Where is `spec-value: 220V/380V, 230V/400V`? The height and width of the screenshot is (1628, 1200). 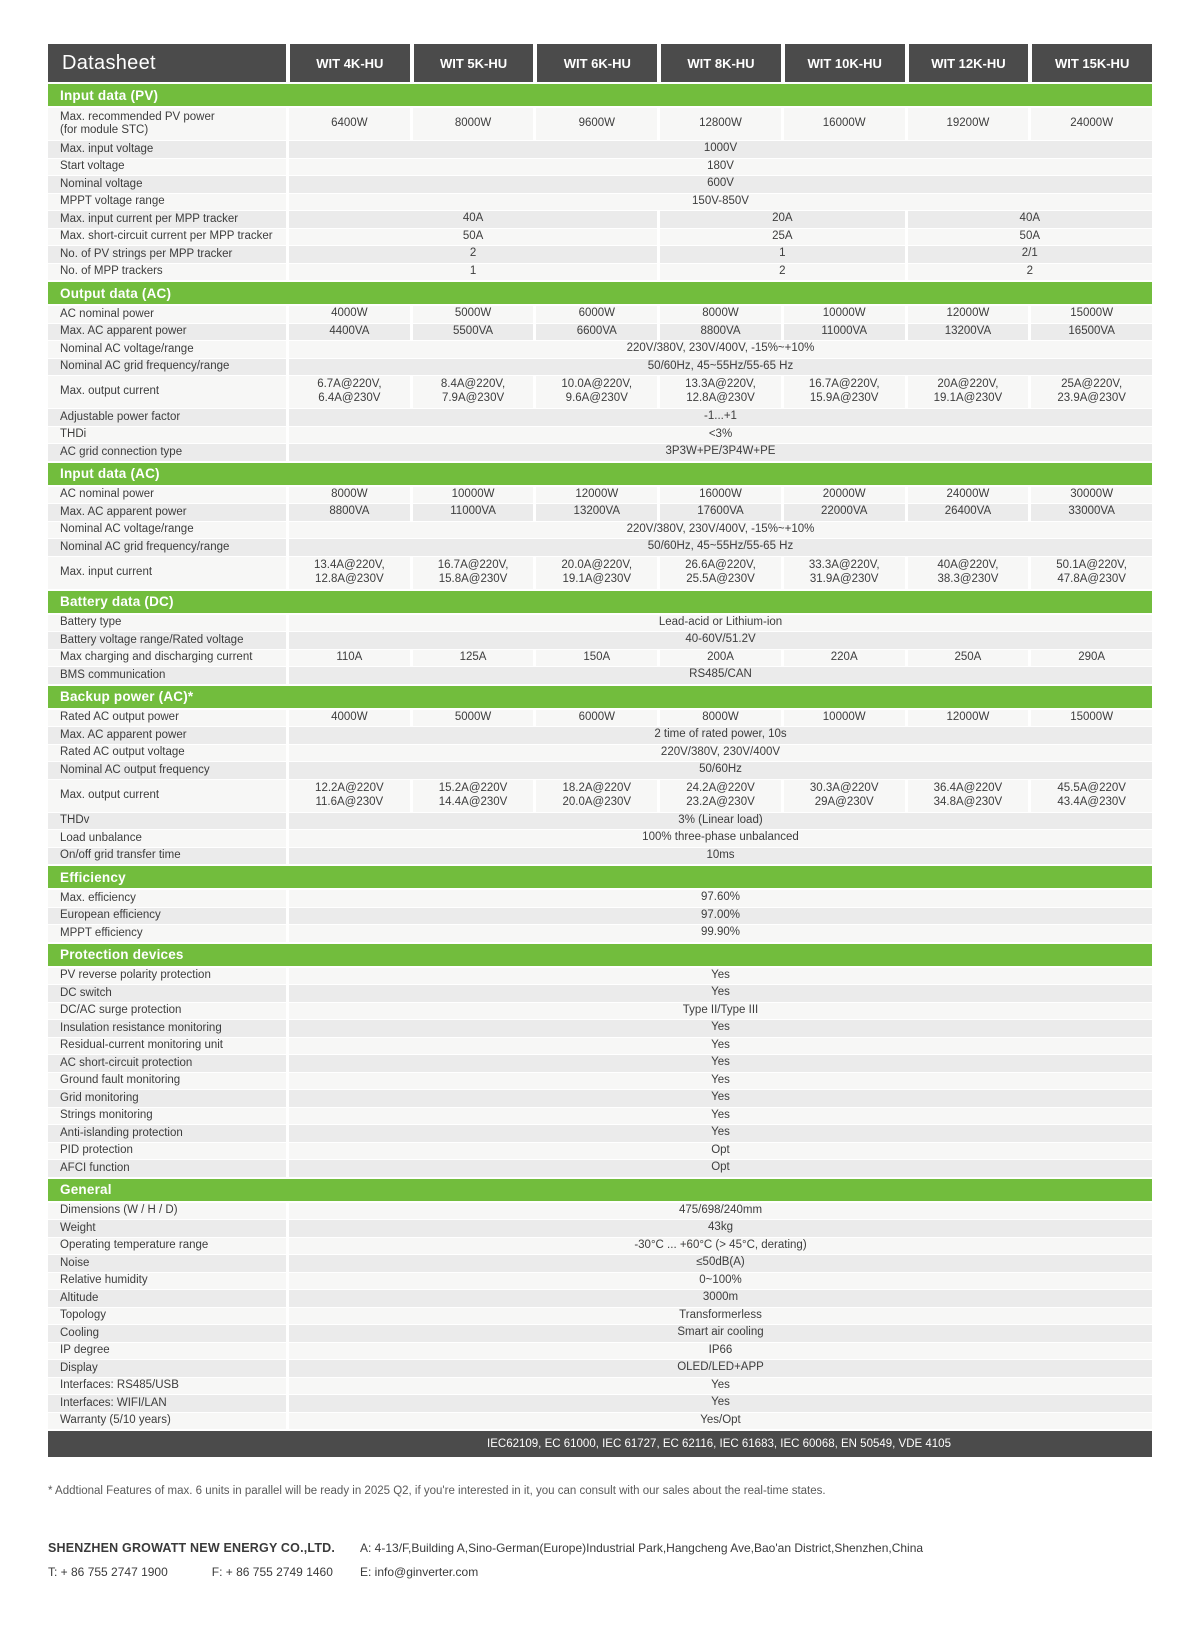
spec-value: 220V/380V, 230V/400V is located at coordinates (720, 752).